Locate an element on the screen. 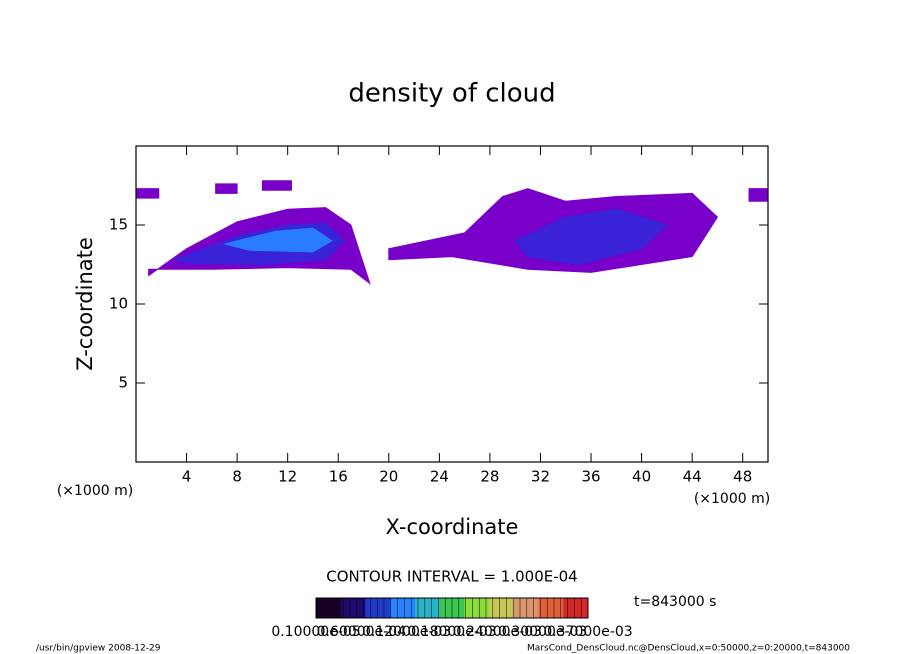 This screenshot has width=904, height=654. colorbar-label: 0.18000e-03 is located at coordinates (451, 632).